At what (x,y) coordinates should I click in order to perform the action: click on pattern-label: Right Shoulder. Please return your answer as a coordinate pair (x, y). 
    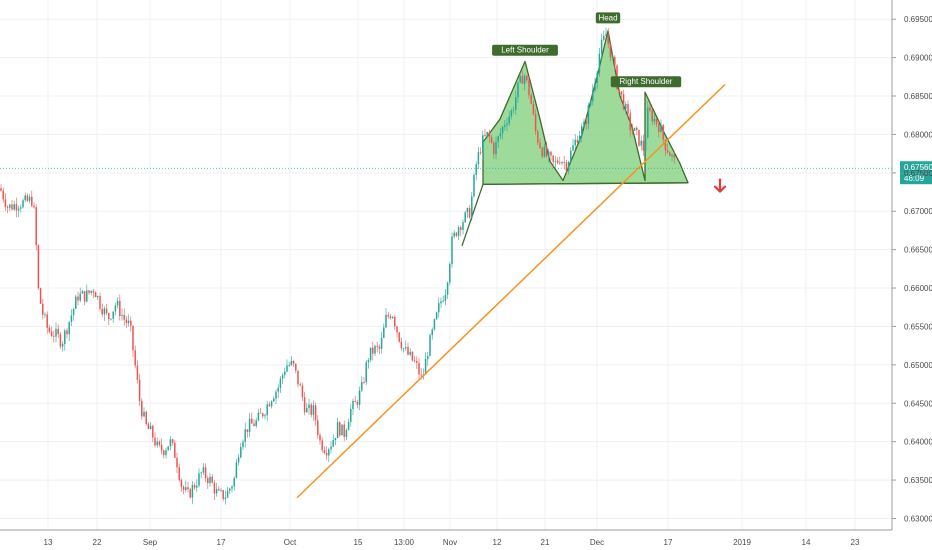
    Looking at the image, I should click on (646, 81).